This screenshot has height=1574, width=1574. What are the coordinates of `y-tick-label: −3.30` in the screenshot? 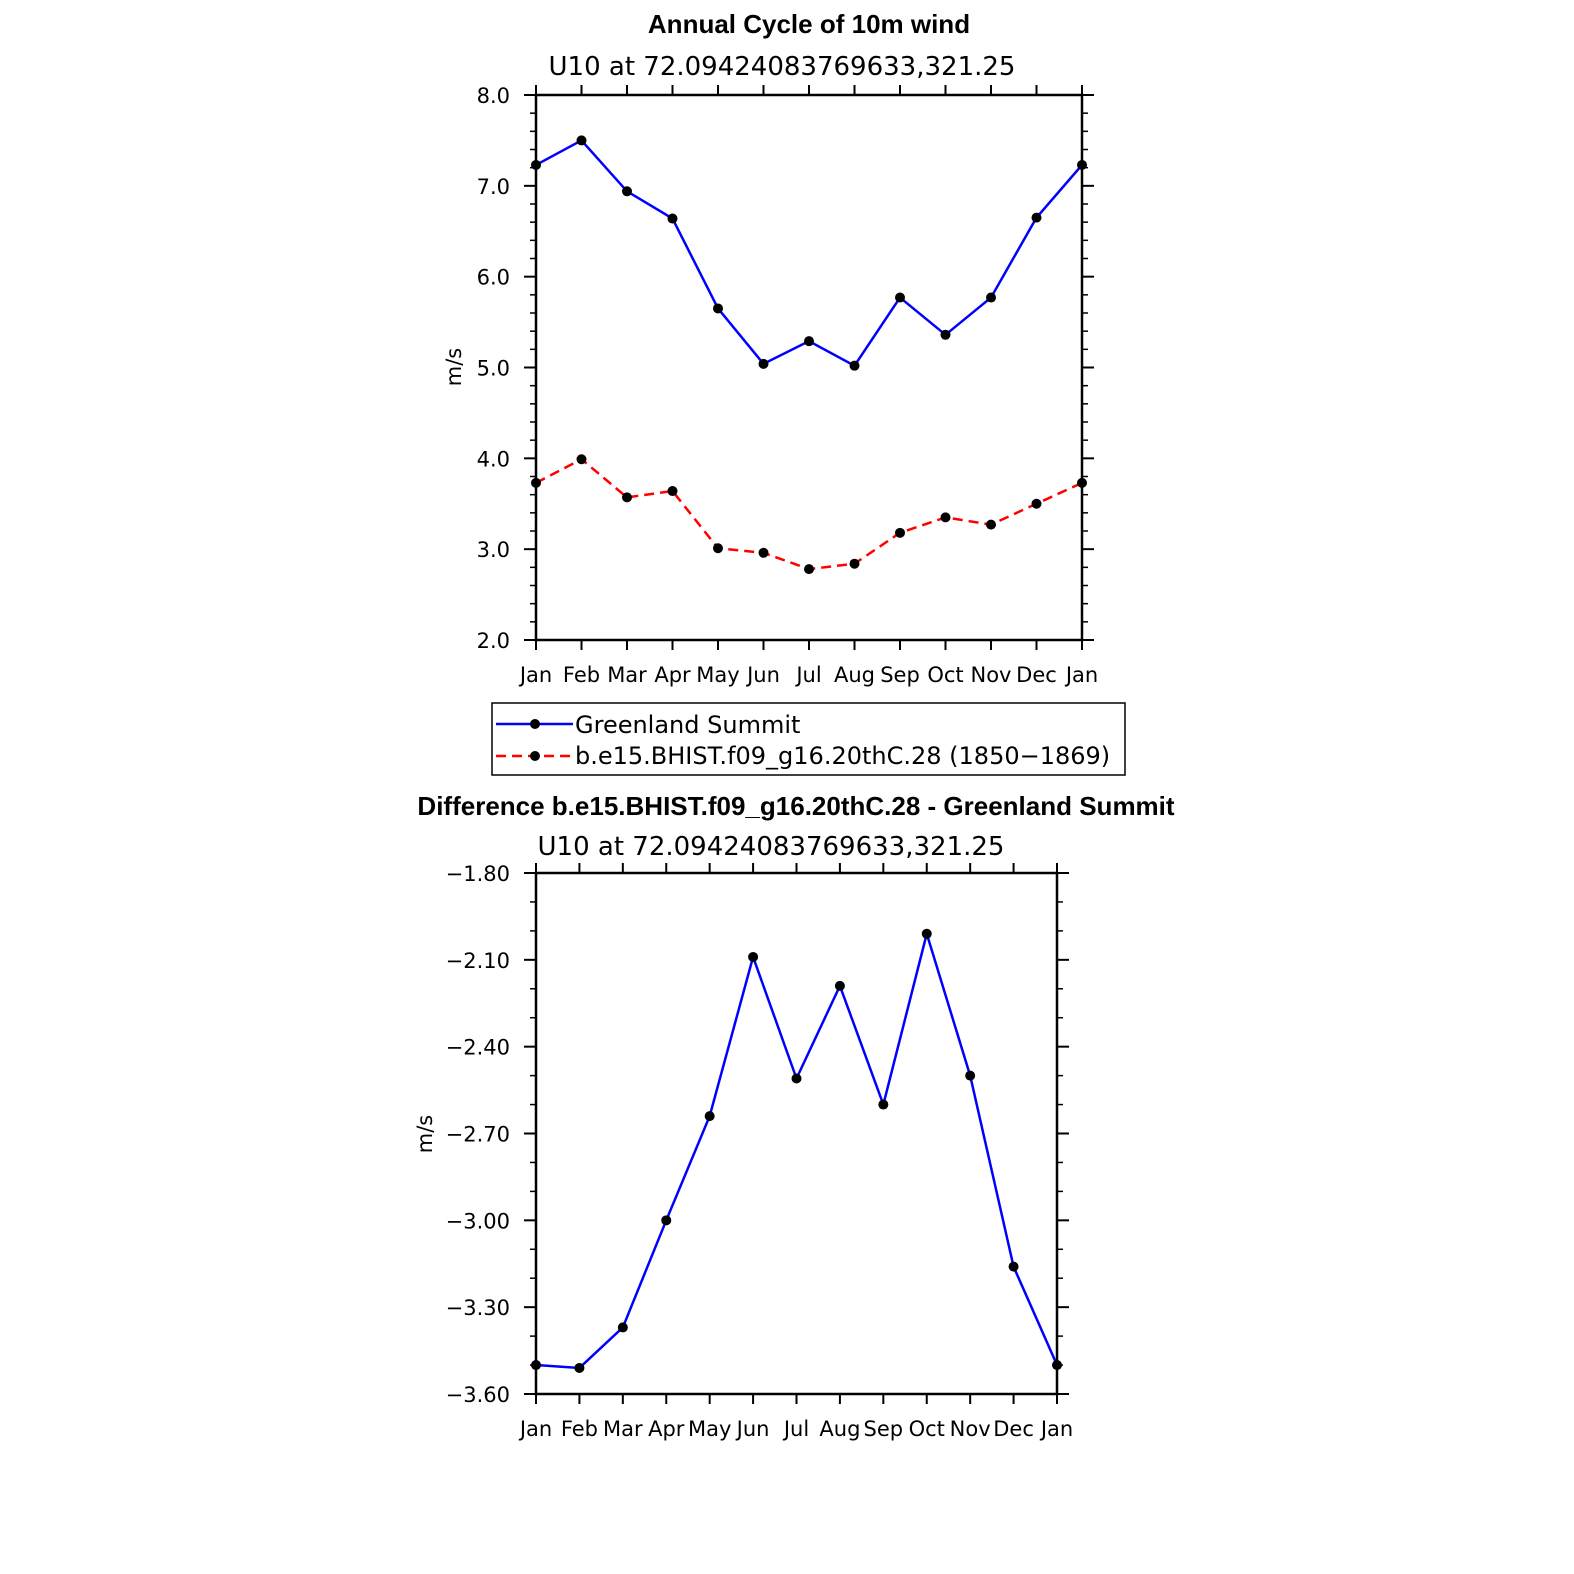 It's located at (478, 1308).